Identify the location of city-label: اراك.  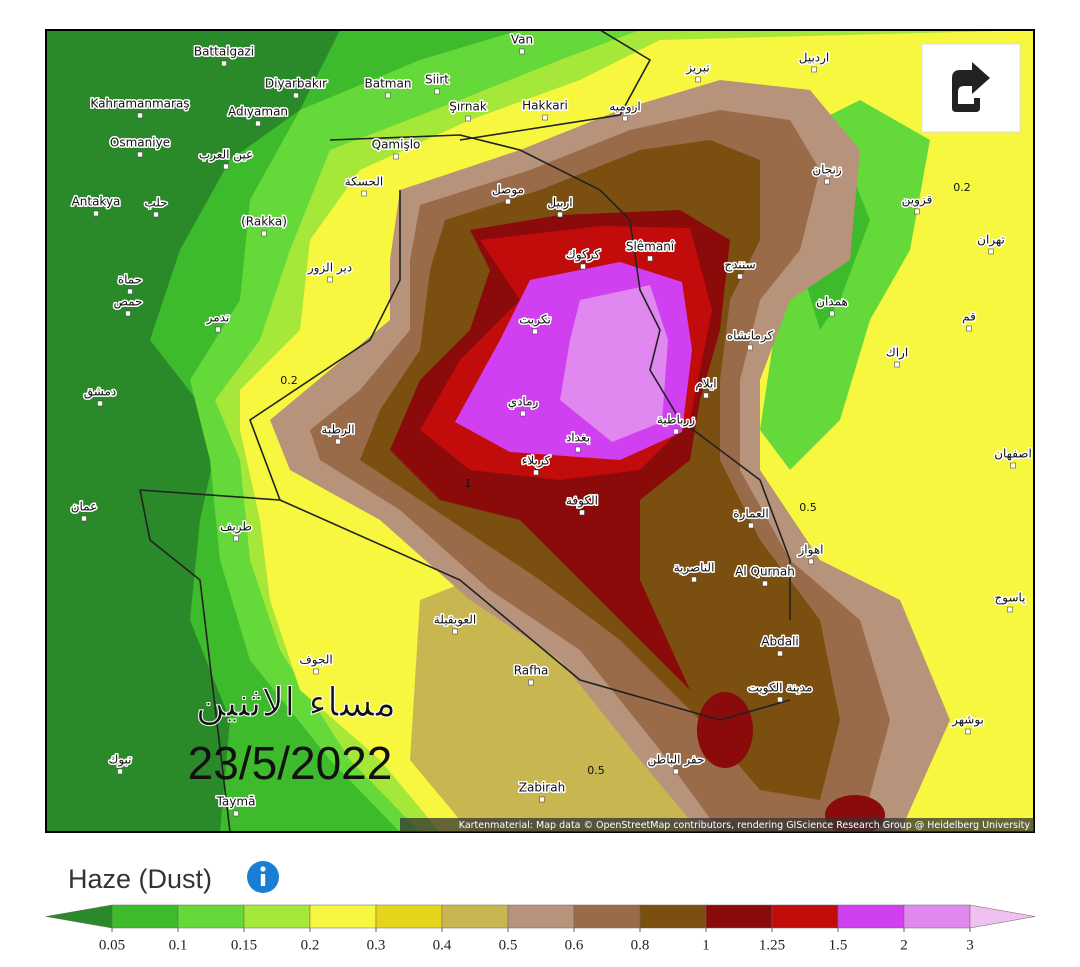
(897, 353).